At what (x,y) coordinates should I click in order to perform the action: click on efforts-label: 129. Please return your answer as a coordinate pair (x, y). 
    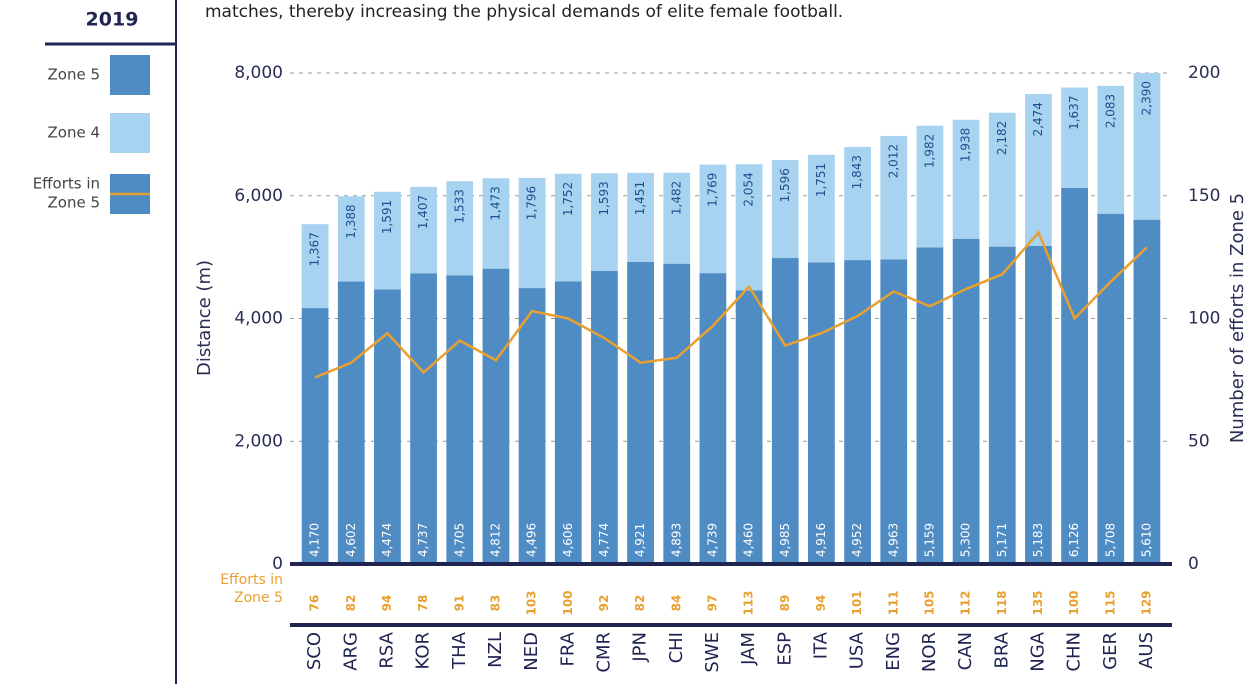
    Looking at the image, I should click on (1146, 602).